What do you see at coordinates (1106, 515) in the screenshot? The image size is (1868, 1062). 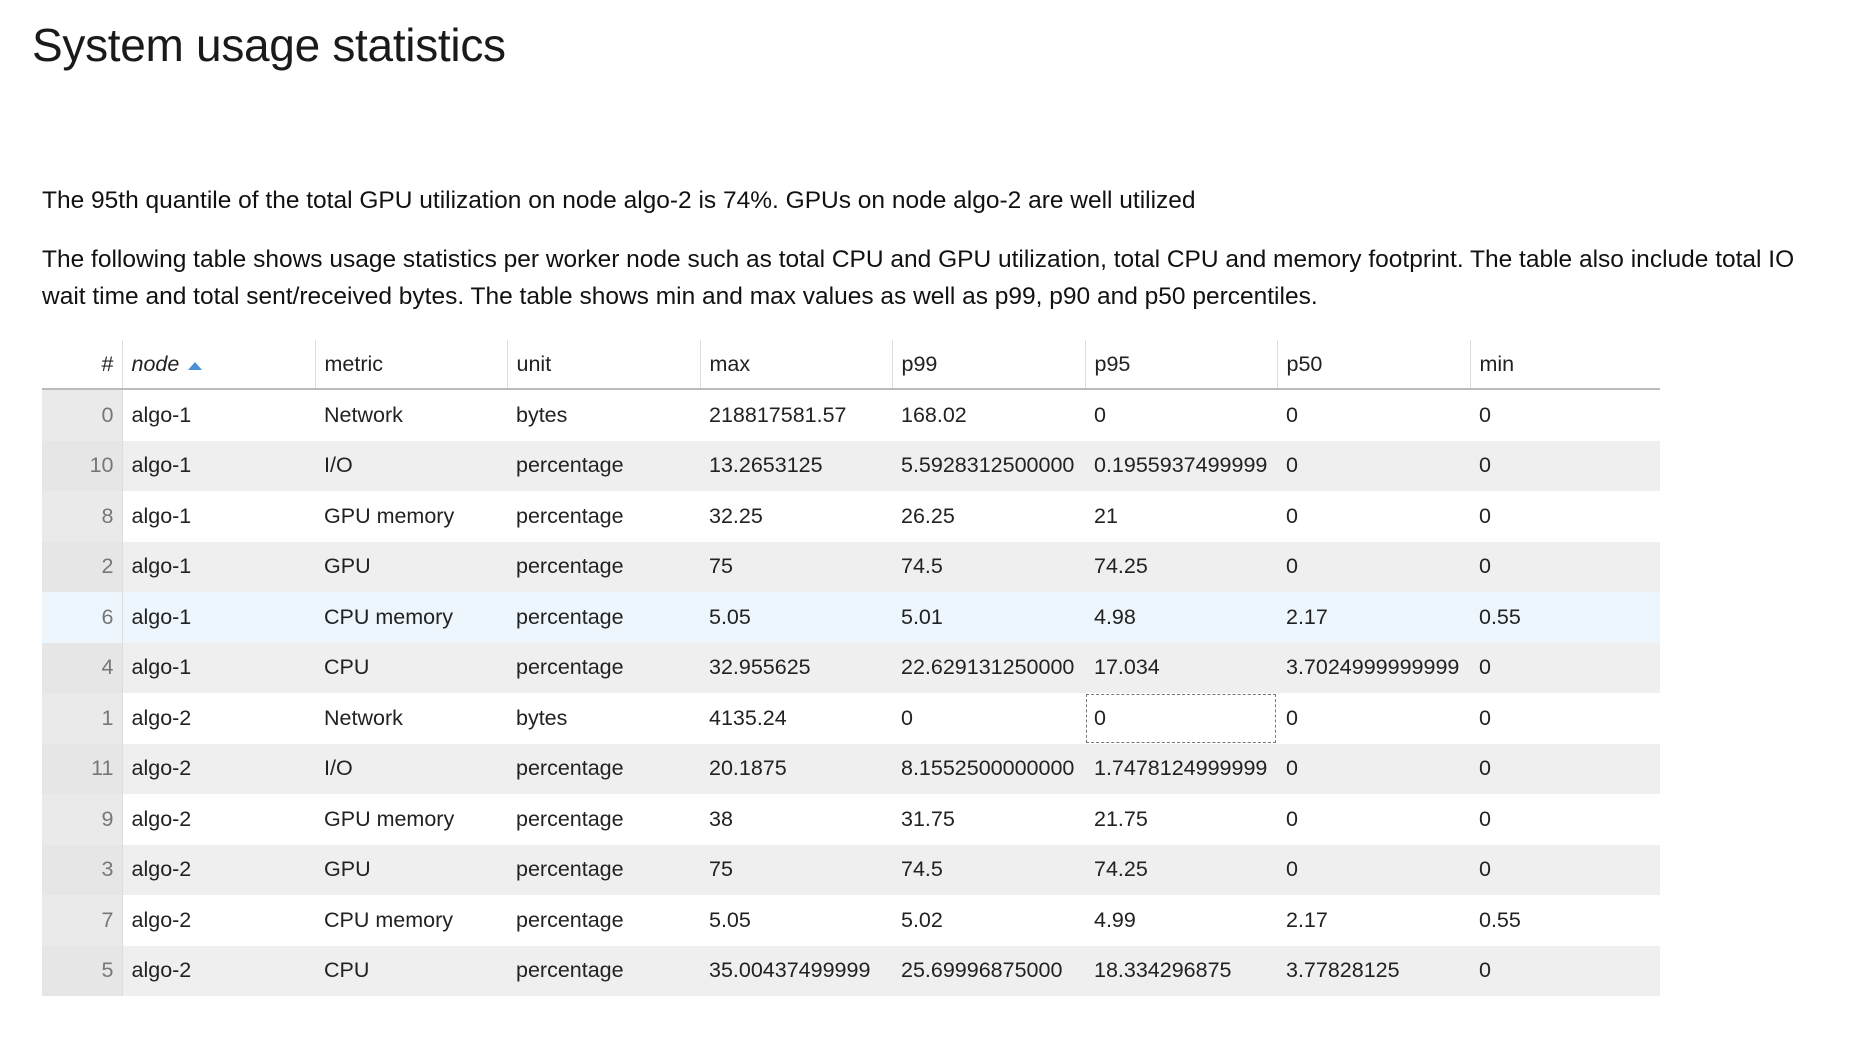 I see `table-cell: 21` at bounding box center [1106, 515].